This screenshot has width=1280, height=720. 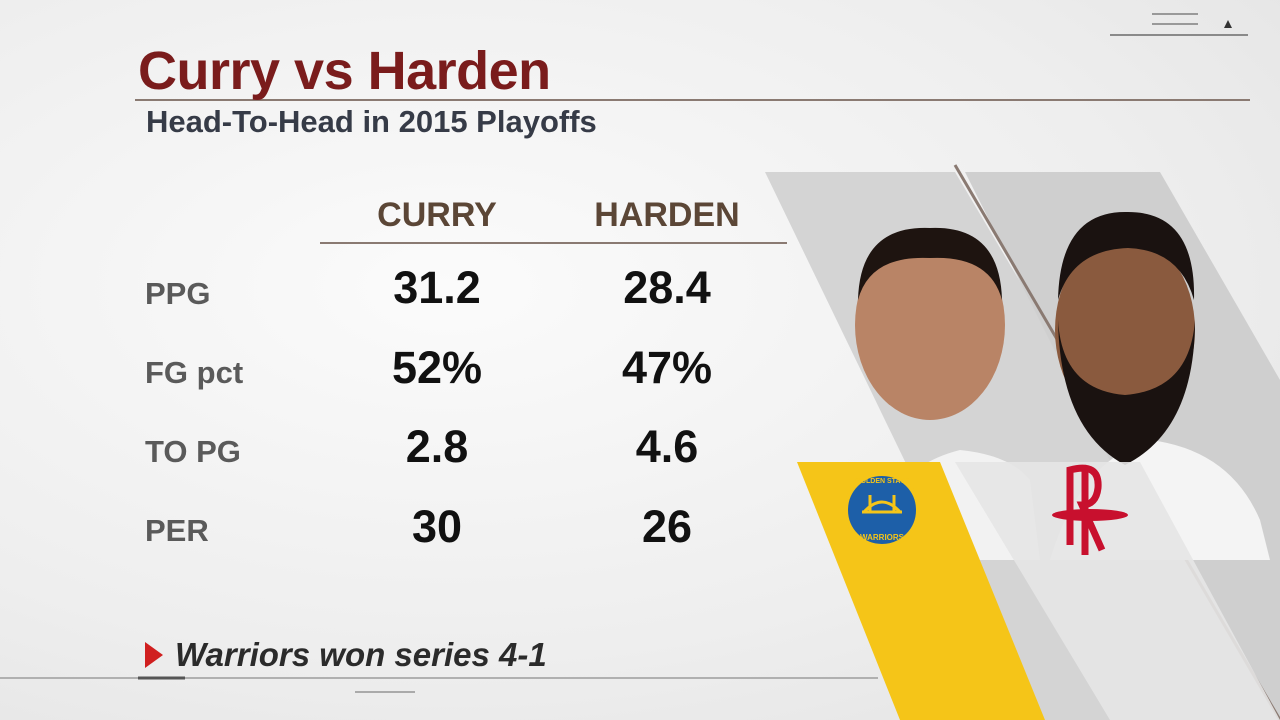 What do you see at coordinates (437, 367) in the screenshot?
I see `stat-value: 52%` at bounding box center [437, 367].